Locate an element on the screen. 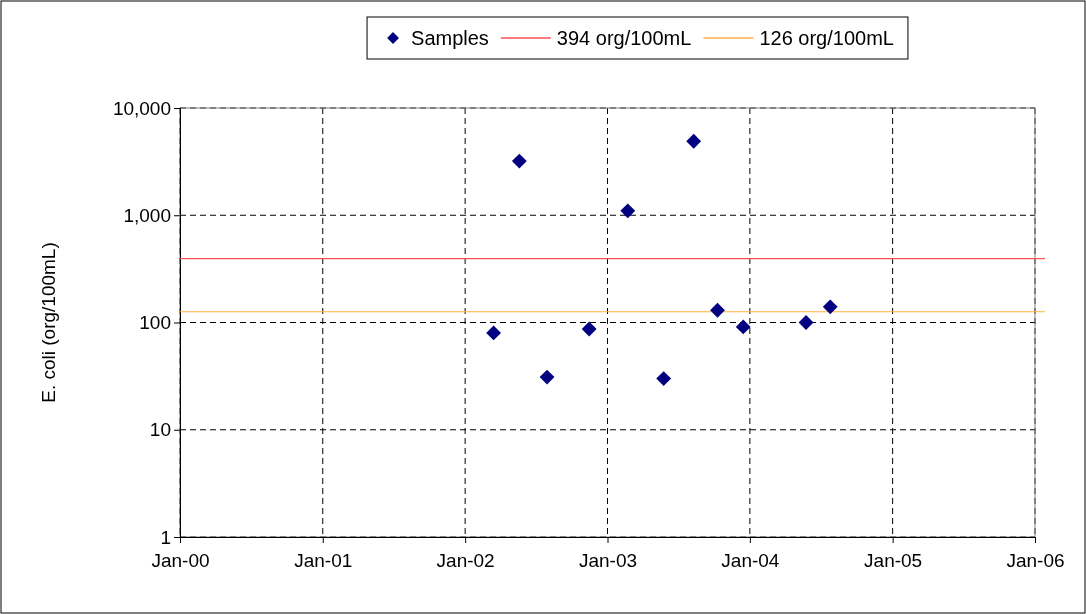 This screenshot has height=614, width=1086. y-axis-title: E. coli (org/100mL) is located at coordinates (48, 322).